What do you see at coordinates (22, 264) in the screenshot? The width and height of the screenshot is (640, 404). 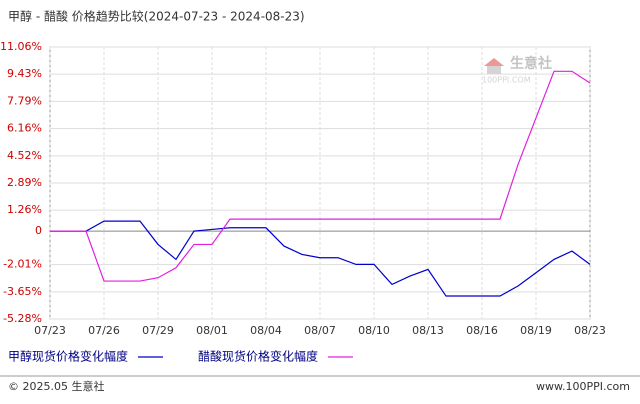 I see `y-tick-label: -2.01%` at bounding box center [22, 264].